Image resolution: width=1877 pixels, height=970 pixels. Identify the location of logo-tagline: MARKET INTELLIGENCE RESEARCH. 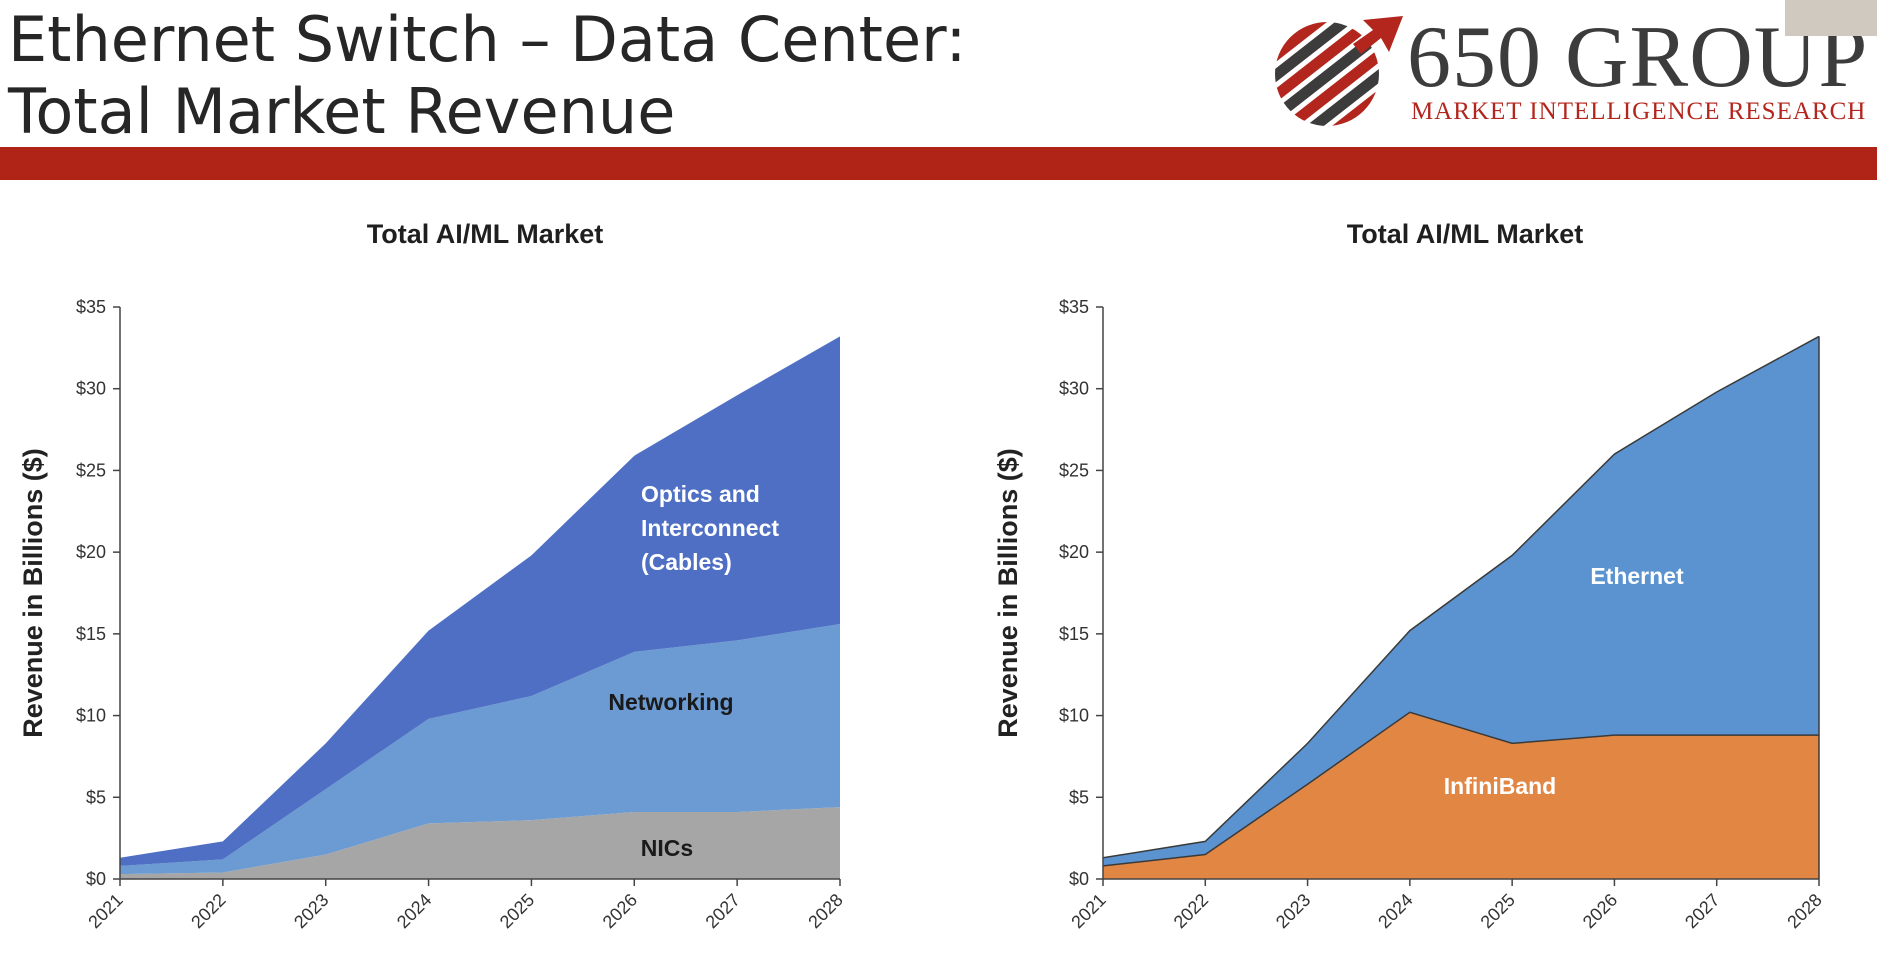
(1639, 111).